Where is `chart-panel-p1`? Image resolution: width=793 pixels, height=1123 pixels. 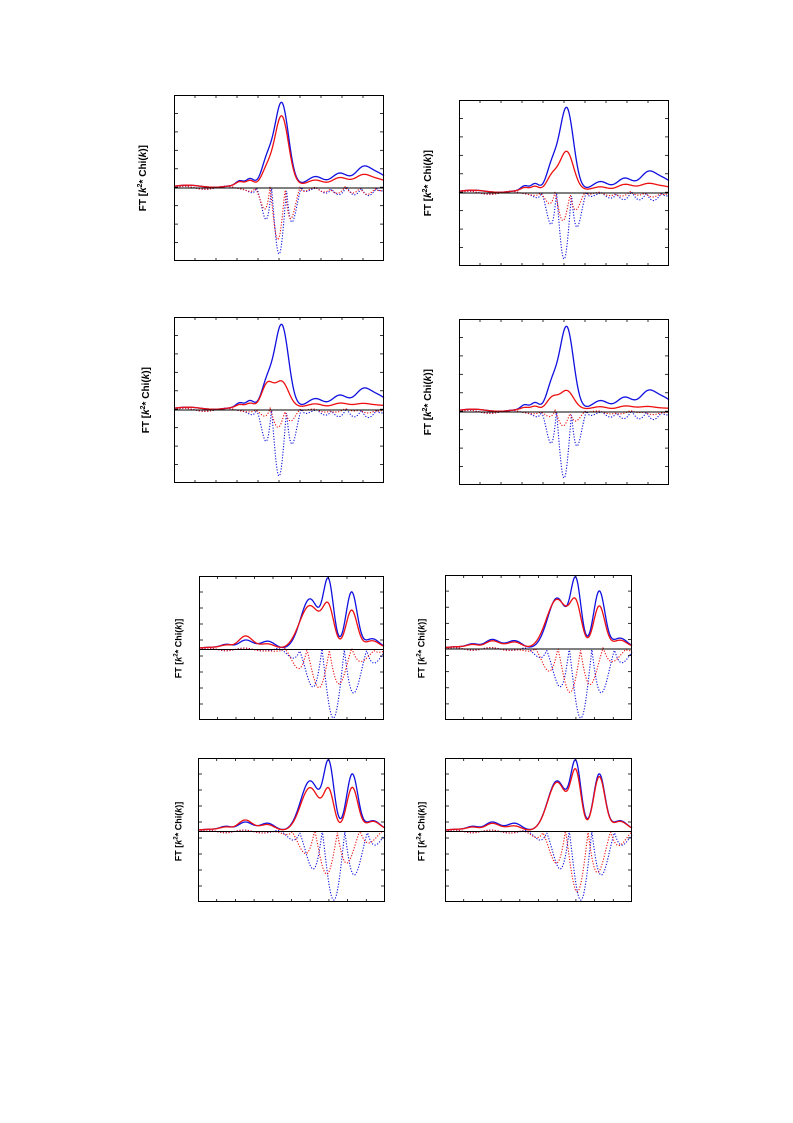
chart-panel-p1 is located at coordinates (279, 178).